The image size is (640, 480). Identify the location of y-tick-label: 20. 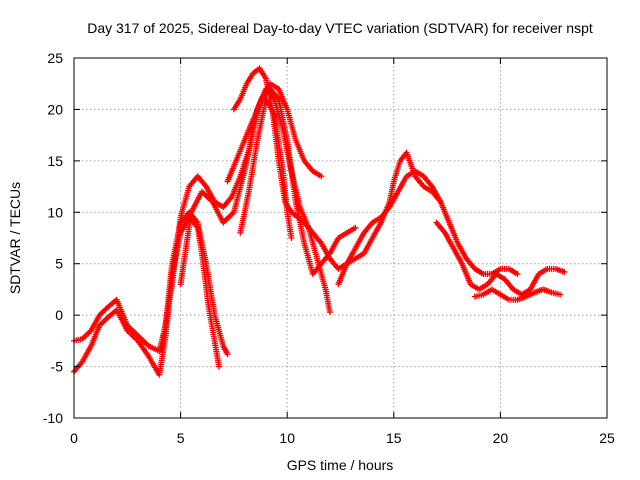
(55, 109).